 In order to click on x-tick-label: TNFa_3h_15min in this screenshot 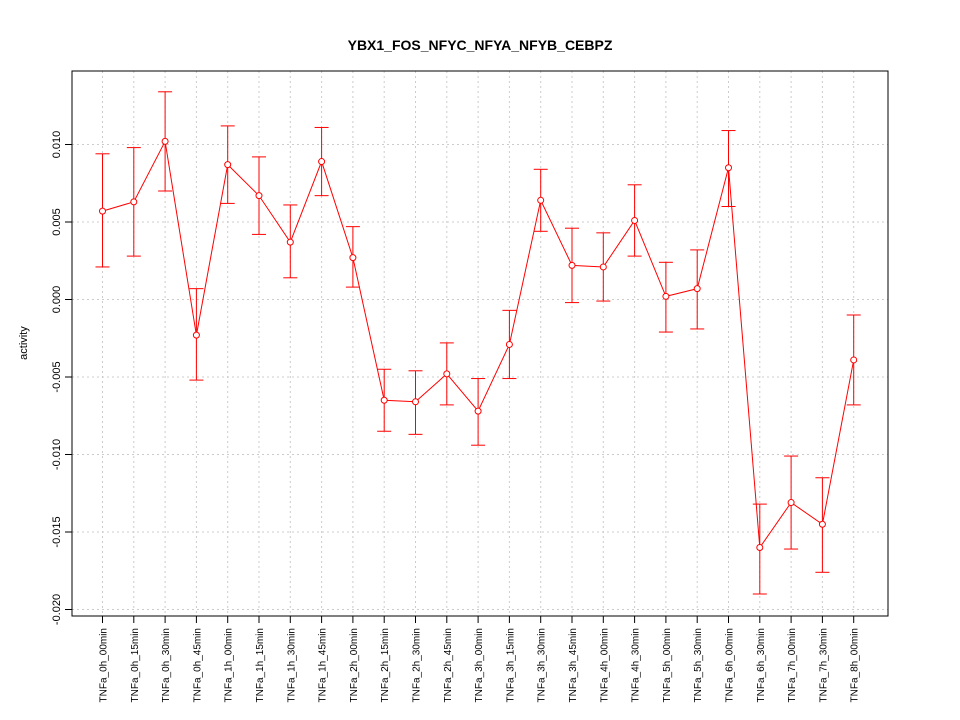, I will do `click(510, 665)`.